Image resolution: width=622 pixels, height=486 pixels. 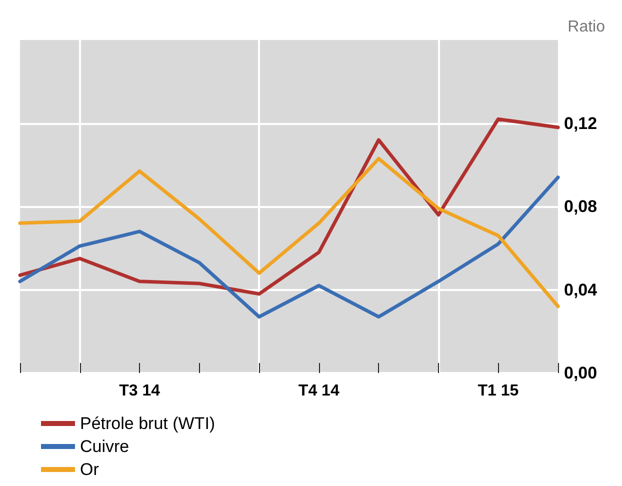 I want to click on y-tick-label: 0,12, so click(x=581, y=123).